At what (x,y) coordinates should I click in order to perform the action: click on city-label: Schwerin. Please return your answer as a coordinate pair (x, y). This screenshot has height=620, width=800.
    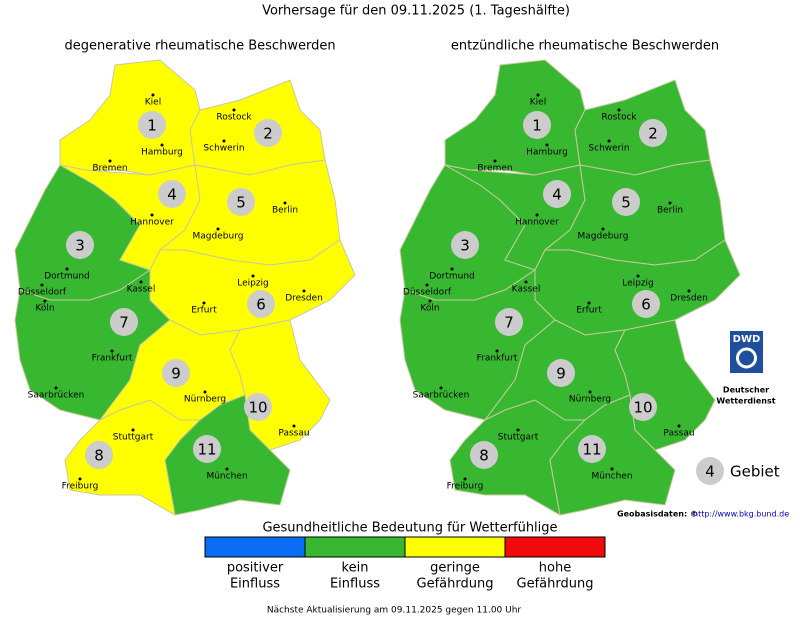
    Looking at the image, I should click on (223, 149).